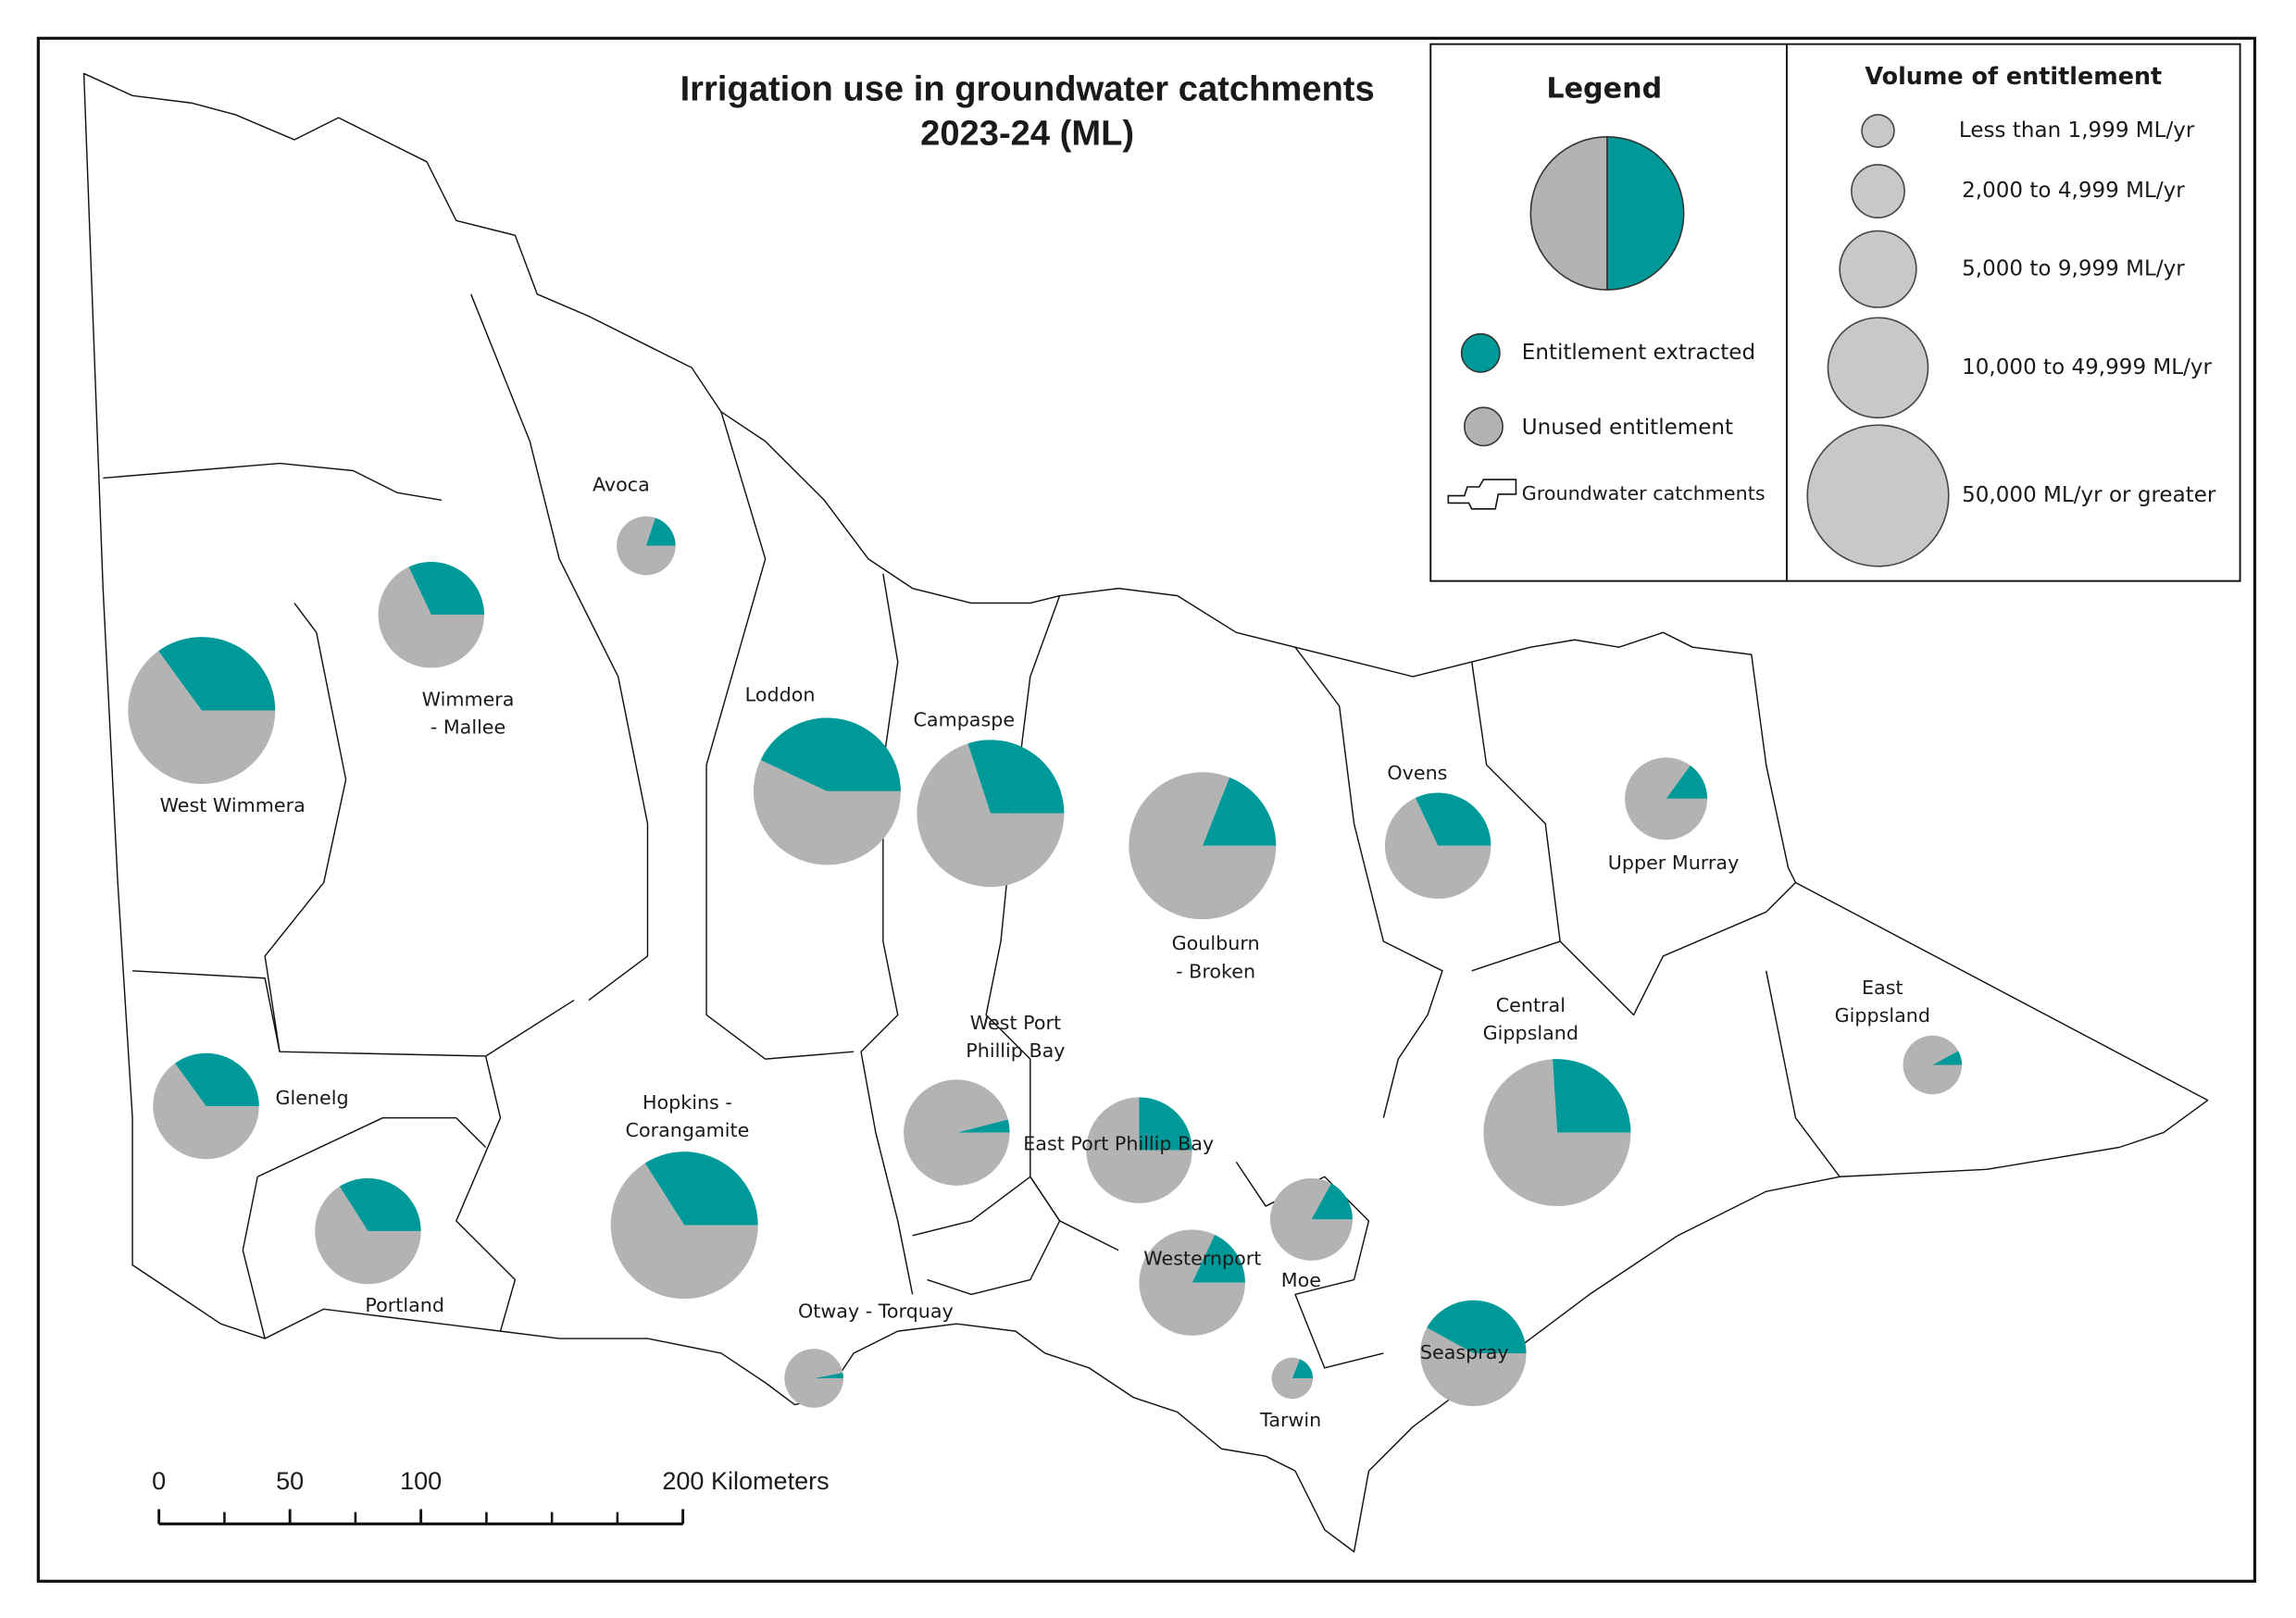  What do you see at coordinates (2013, 76) in the screenshot?
I see `volume-legend-title: Volume of entitlement` at bounding box center [2013, 76].